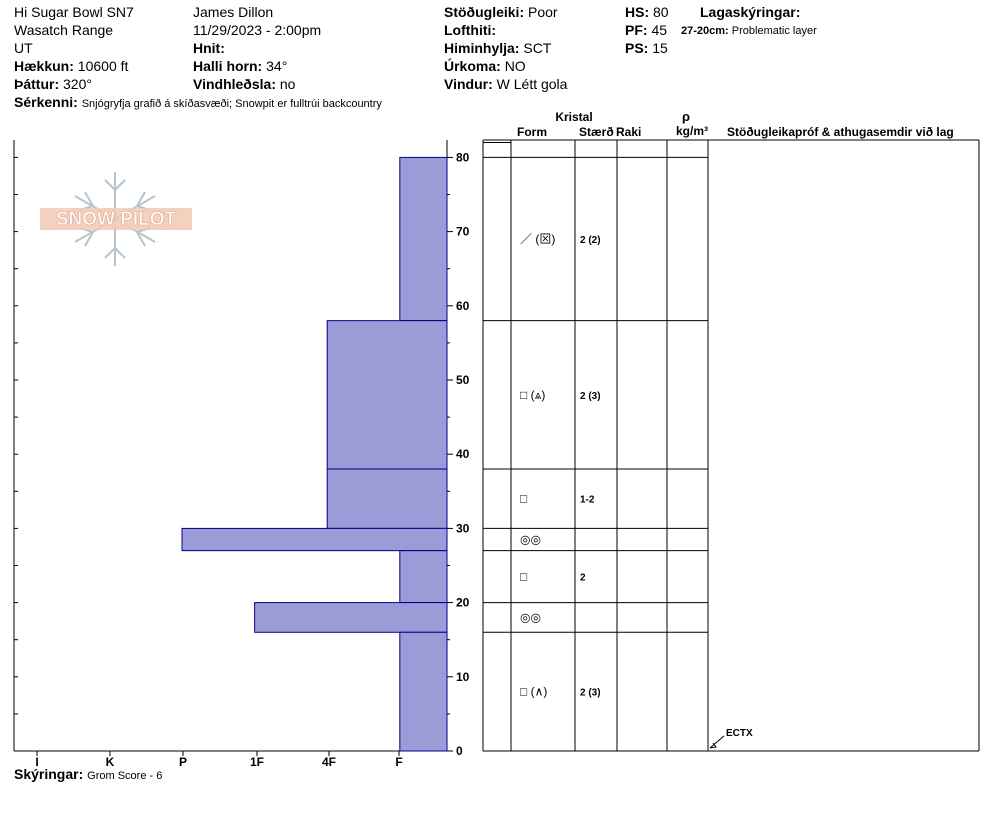 This screenshot has width=994, height=840. What do you see at coordinates (590, 240) in the screenshot?
I see `crystal-size-label: 2 (2)` at bounding box center [590, 240].